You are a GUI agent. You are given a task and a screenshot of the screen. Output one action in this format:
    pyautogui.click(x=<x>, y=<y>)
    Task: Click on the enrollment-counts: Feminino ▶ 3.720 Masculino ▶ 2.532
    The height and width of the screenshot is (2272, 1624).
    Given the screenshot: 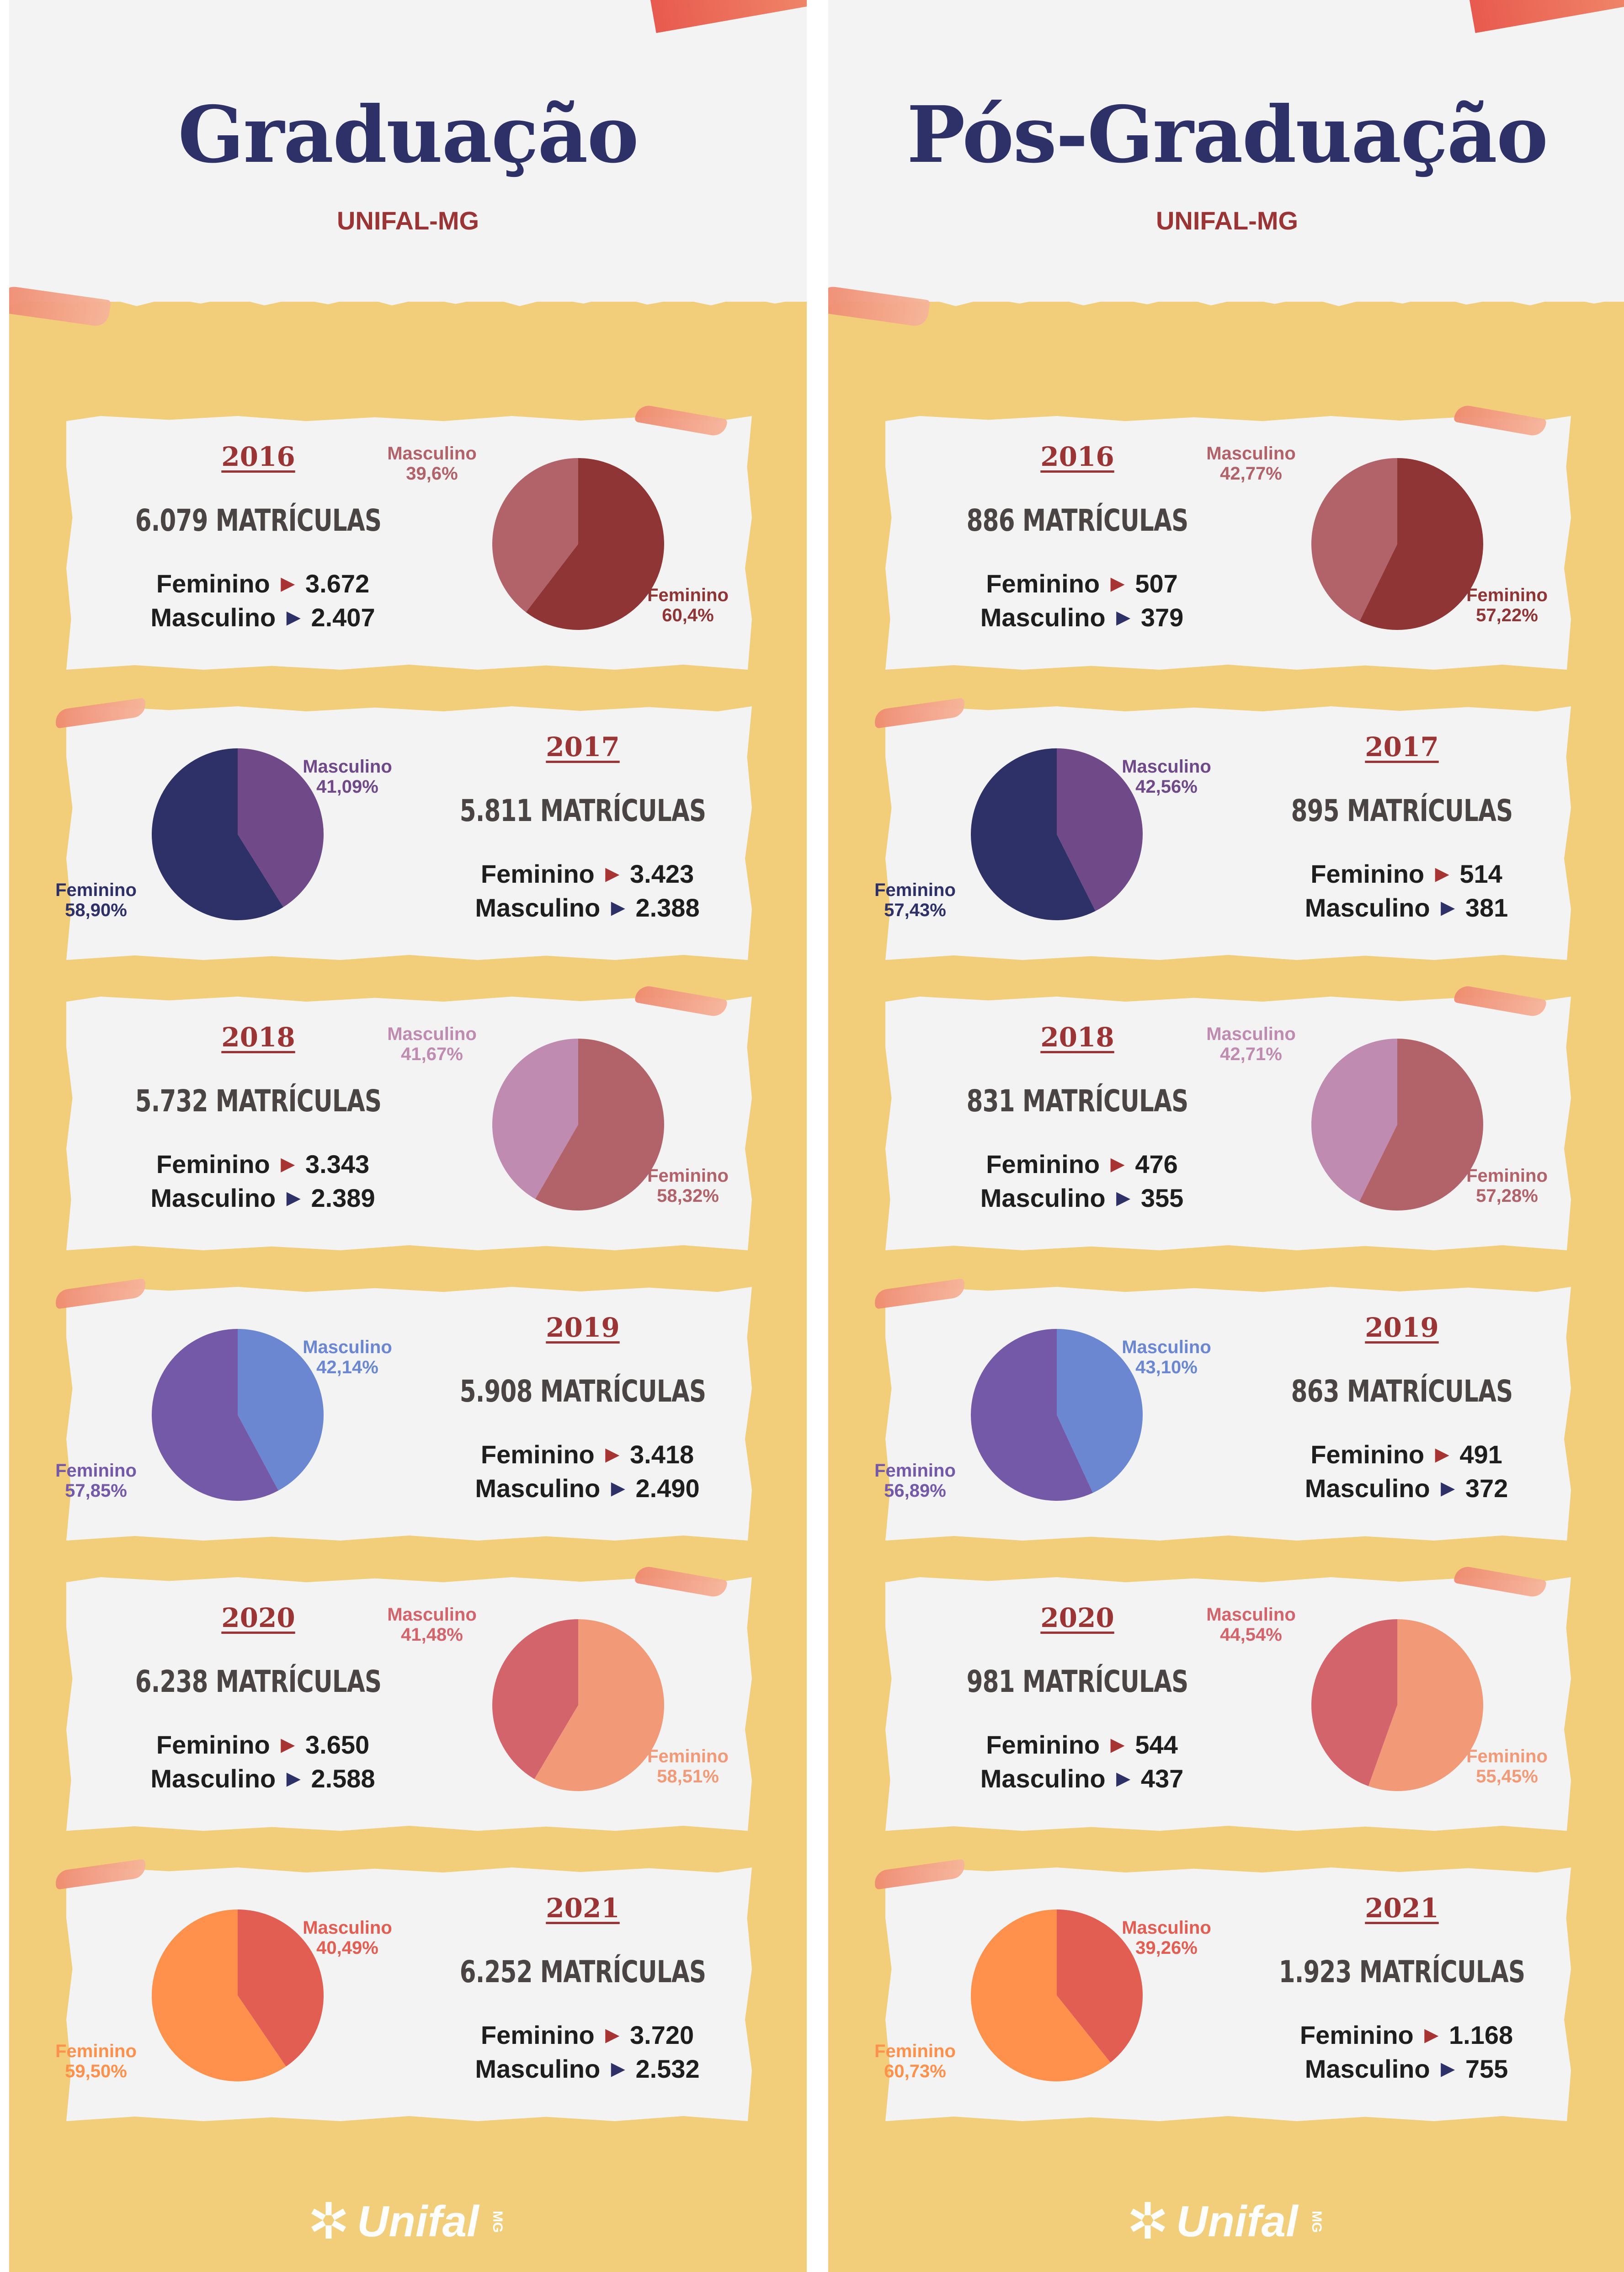 What is the action you would take?
    pyautogui.click(x=587, y=2052)
    